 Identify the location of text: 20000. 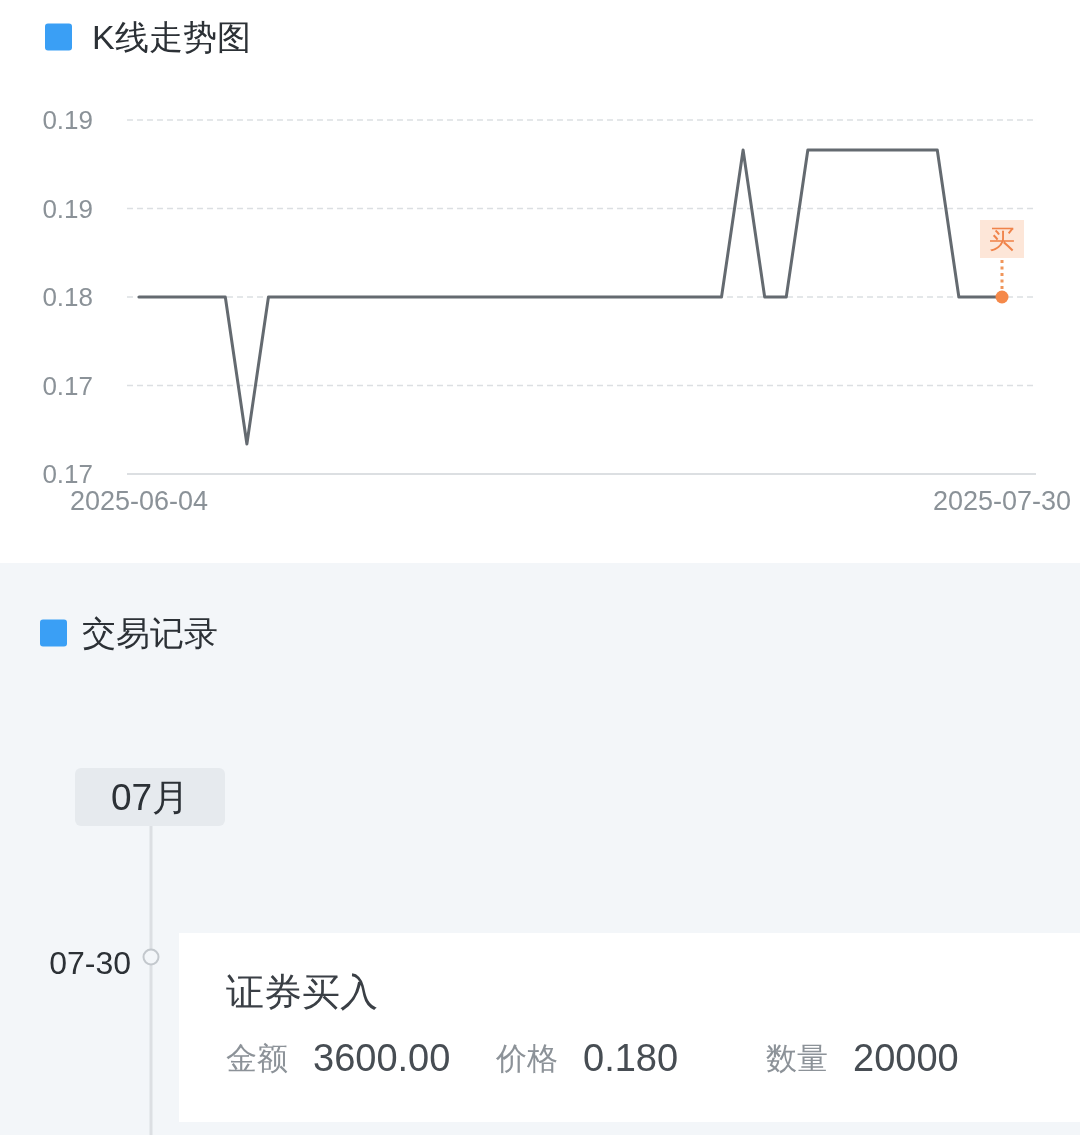
(906, 1058).